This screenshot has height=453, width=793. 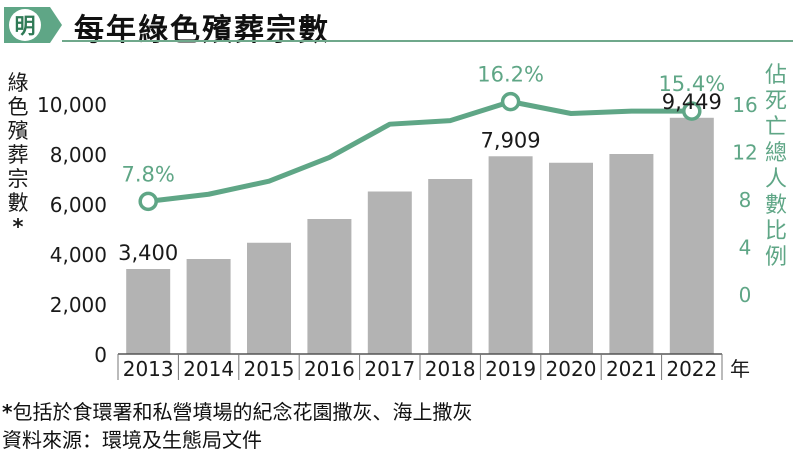 What do you see at coordinates (450, 266) in the screenshot?
I see `bar-2018` at bounding box center [450, 266].